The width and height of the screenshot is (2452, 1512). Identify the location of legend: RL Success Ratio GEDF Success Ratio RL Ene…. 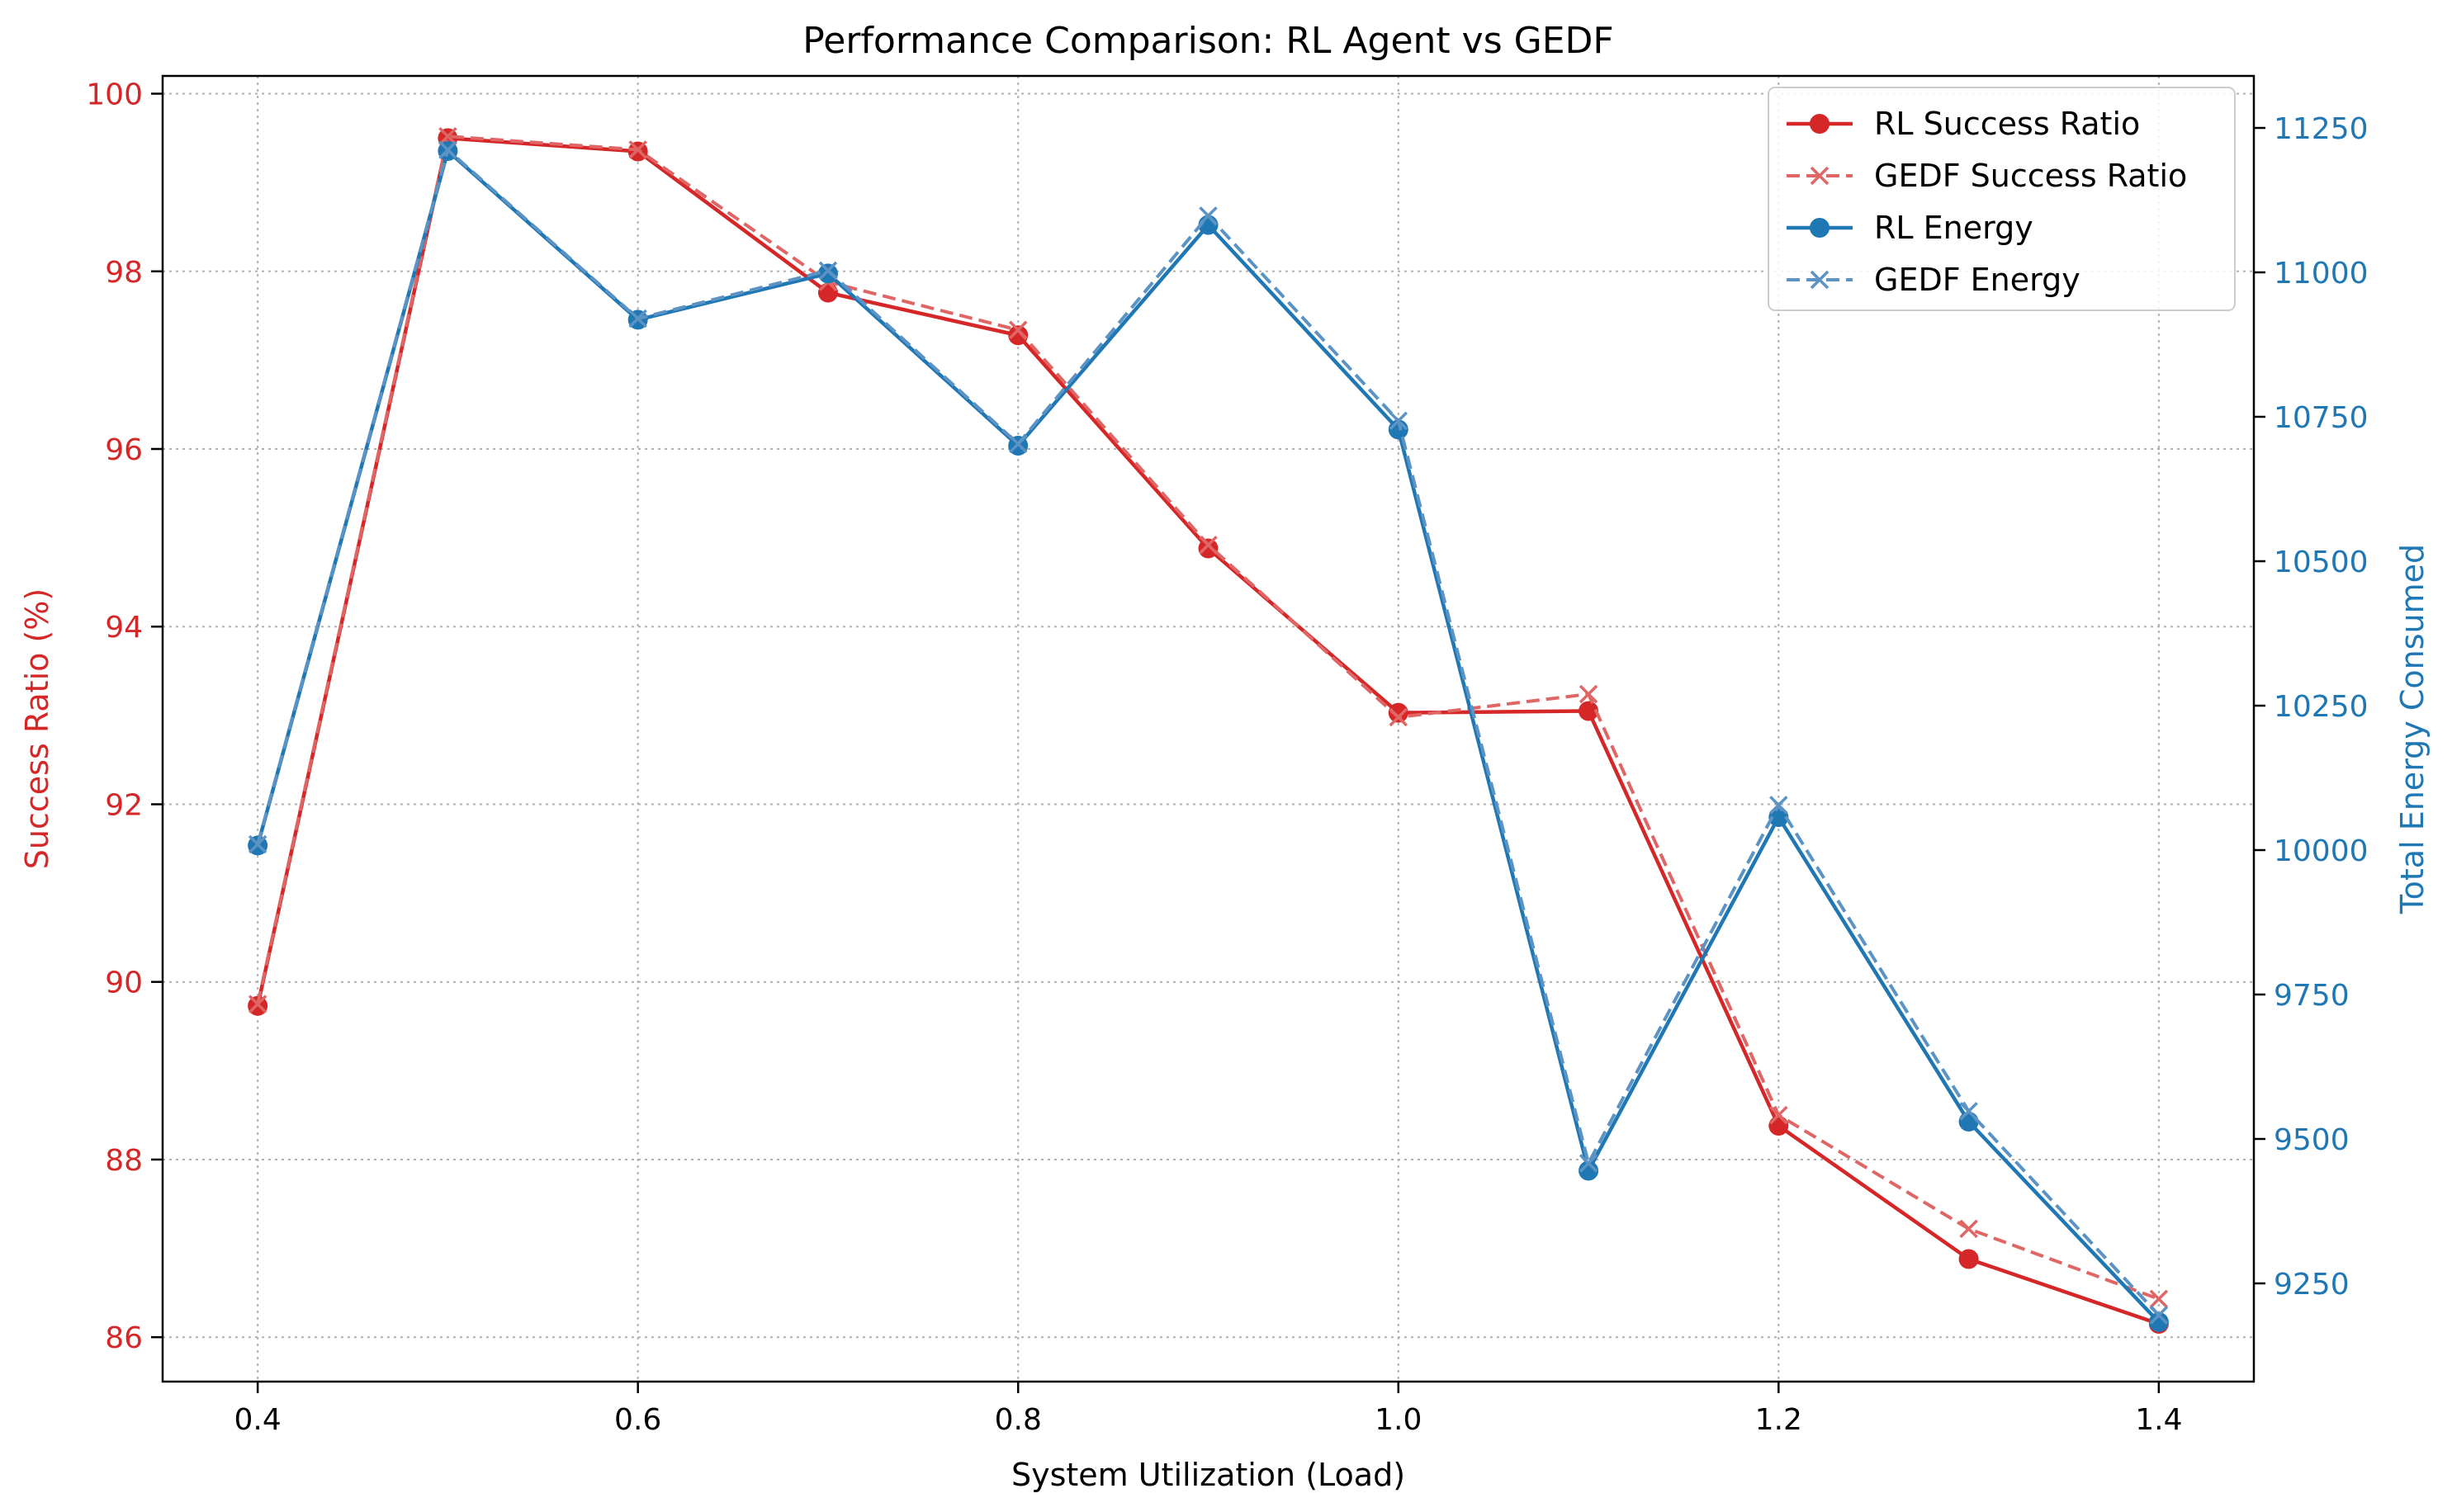
(2002, 199).